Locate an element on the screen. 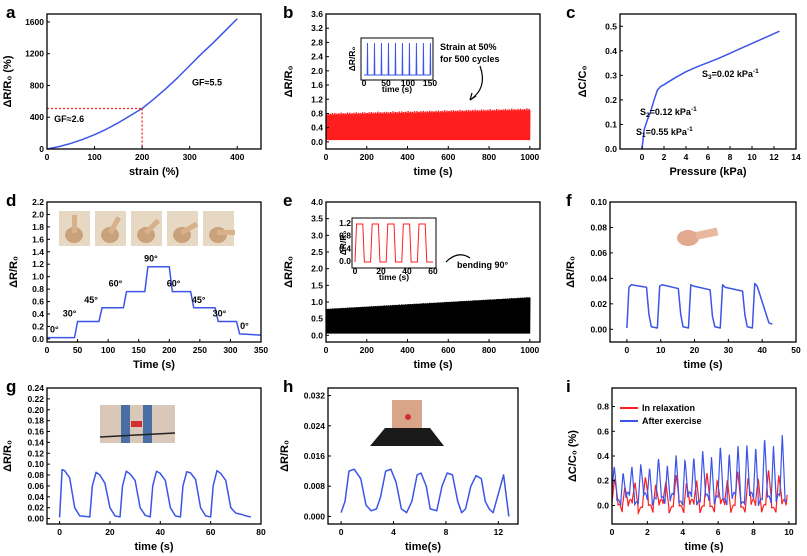 This screenshot has width=807, height=556. y-tick-label: 0.20 is located at coordinates (35, 410).